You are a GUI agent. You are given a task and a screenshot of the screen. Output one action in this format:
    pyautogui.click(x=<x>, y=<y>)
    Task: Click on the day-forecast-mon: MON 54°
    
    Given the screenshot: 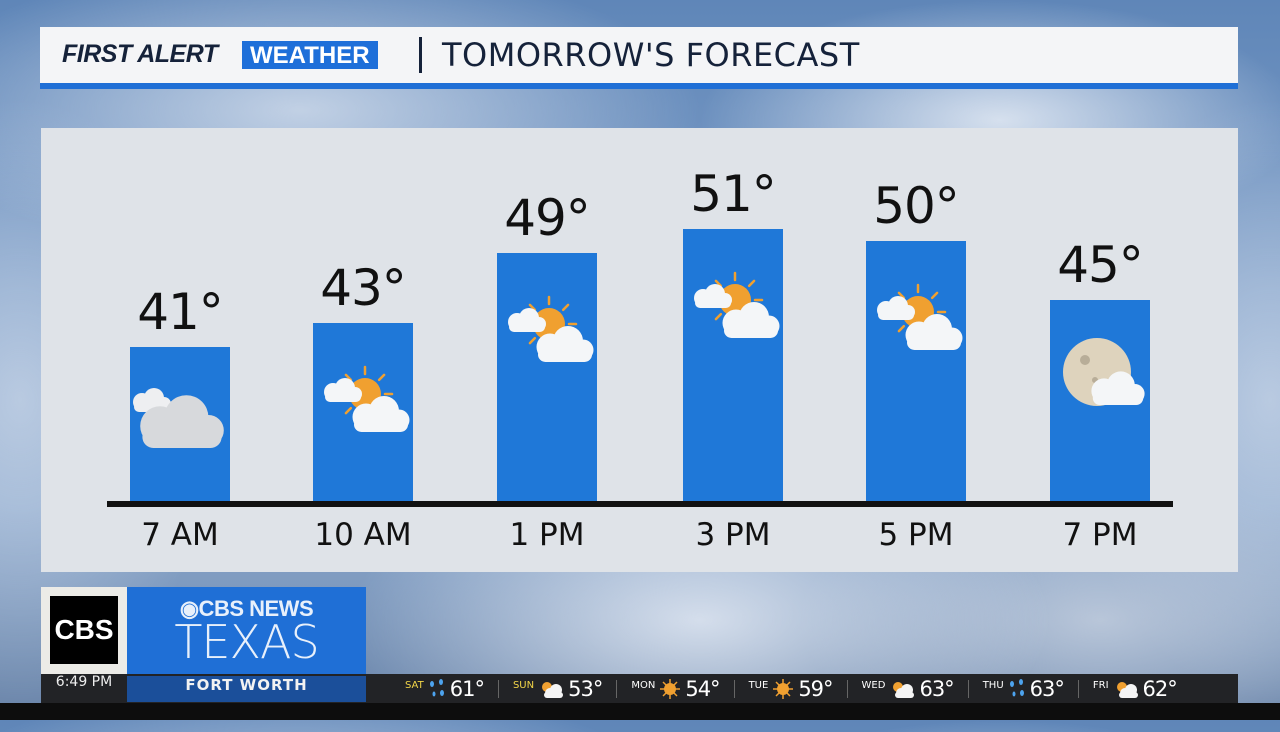 What is the action you would take?
    pyautogui.click(x=676, y=688)
    